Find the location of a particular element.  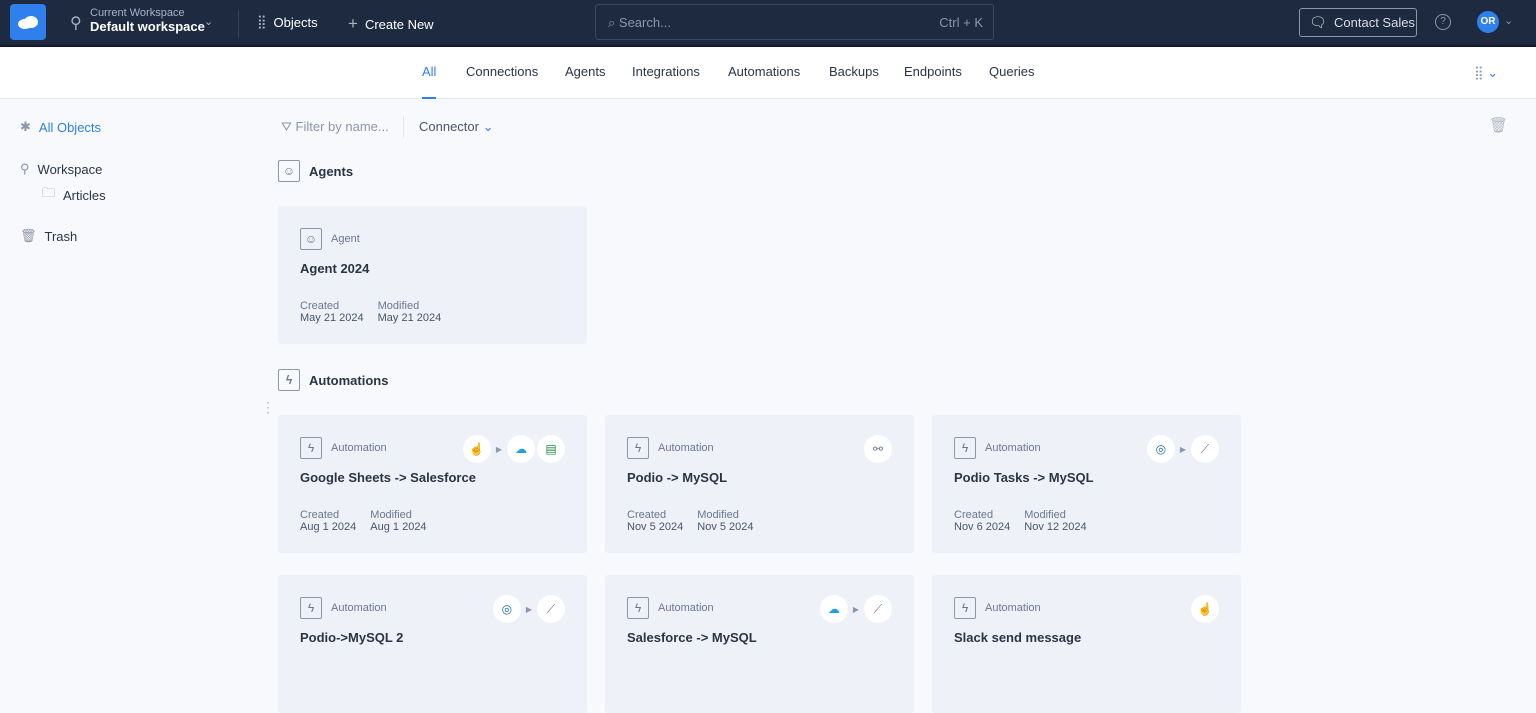

sidebar-item-all-objects: ✱ All Objects is located at coordinates (60, 127).